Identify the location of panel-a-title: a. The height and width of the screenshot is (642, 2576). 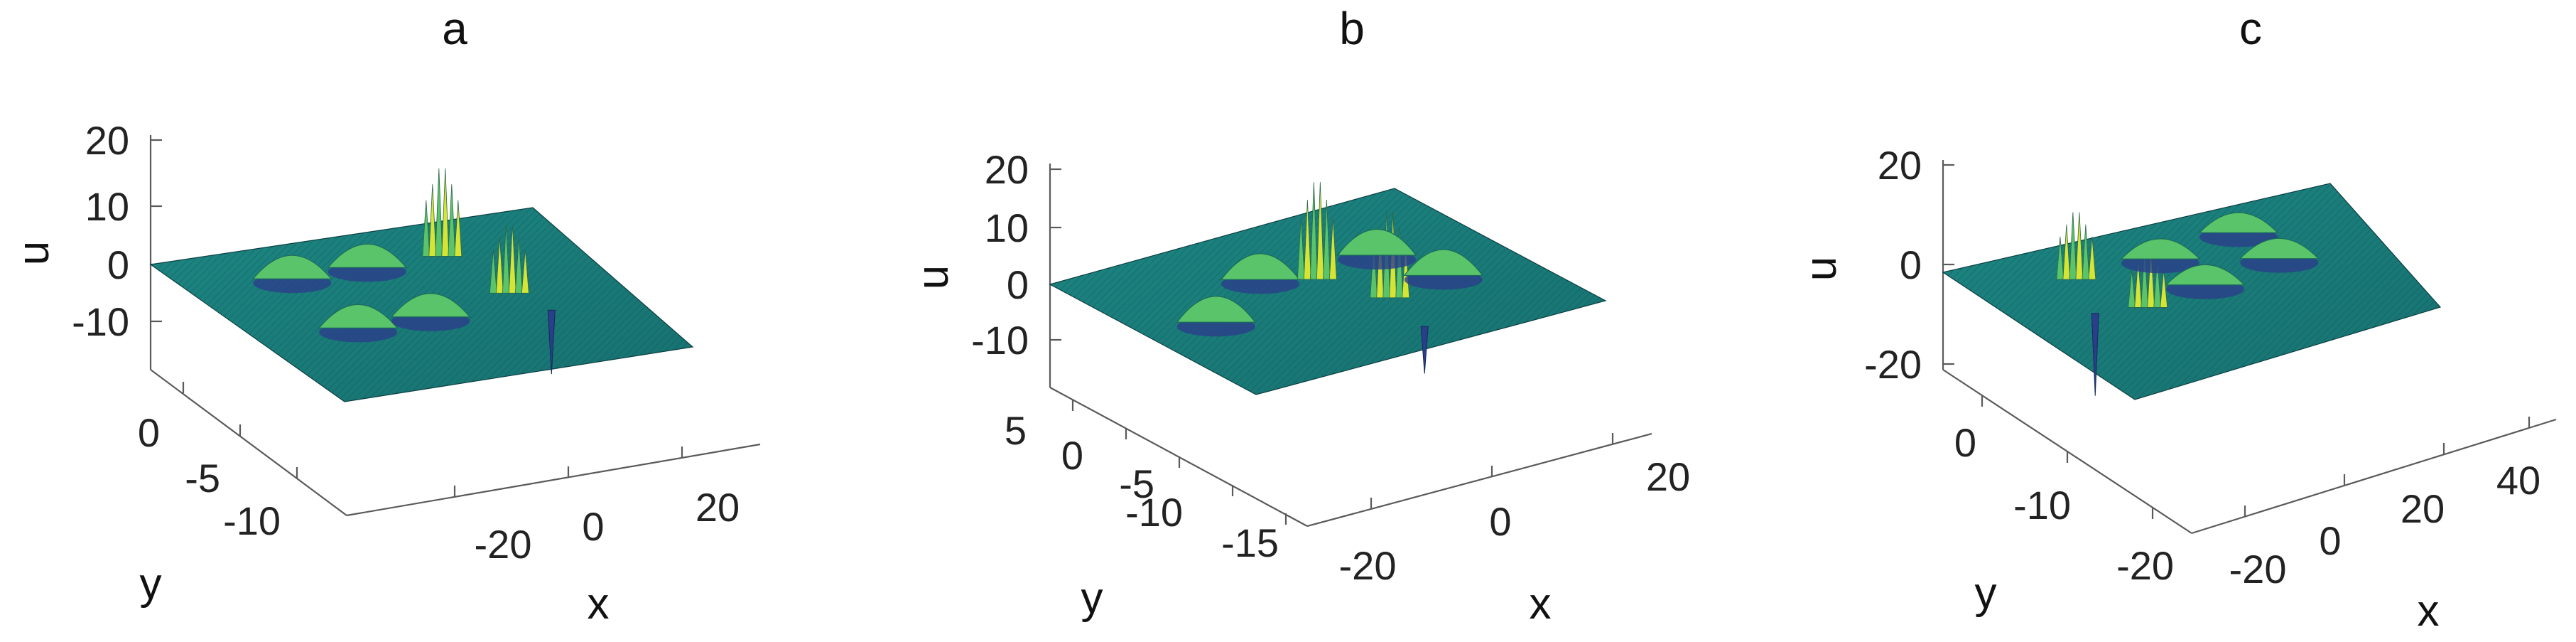
(454, 28).